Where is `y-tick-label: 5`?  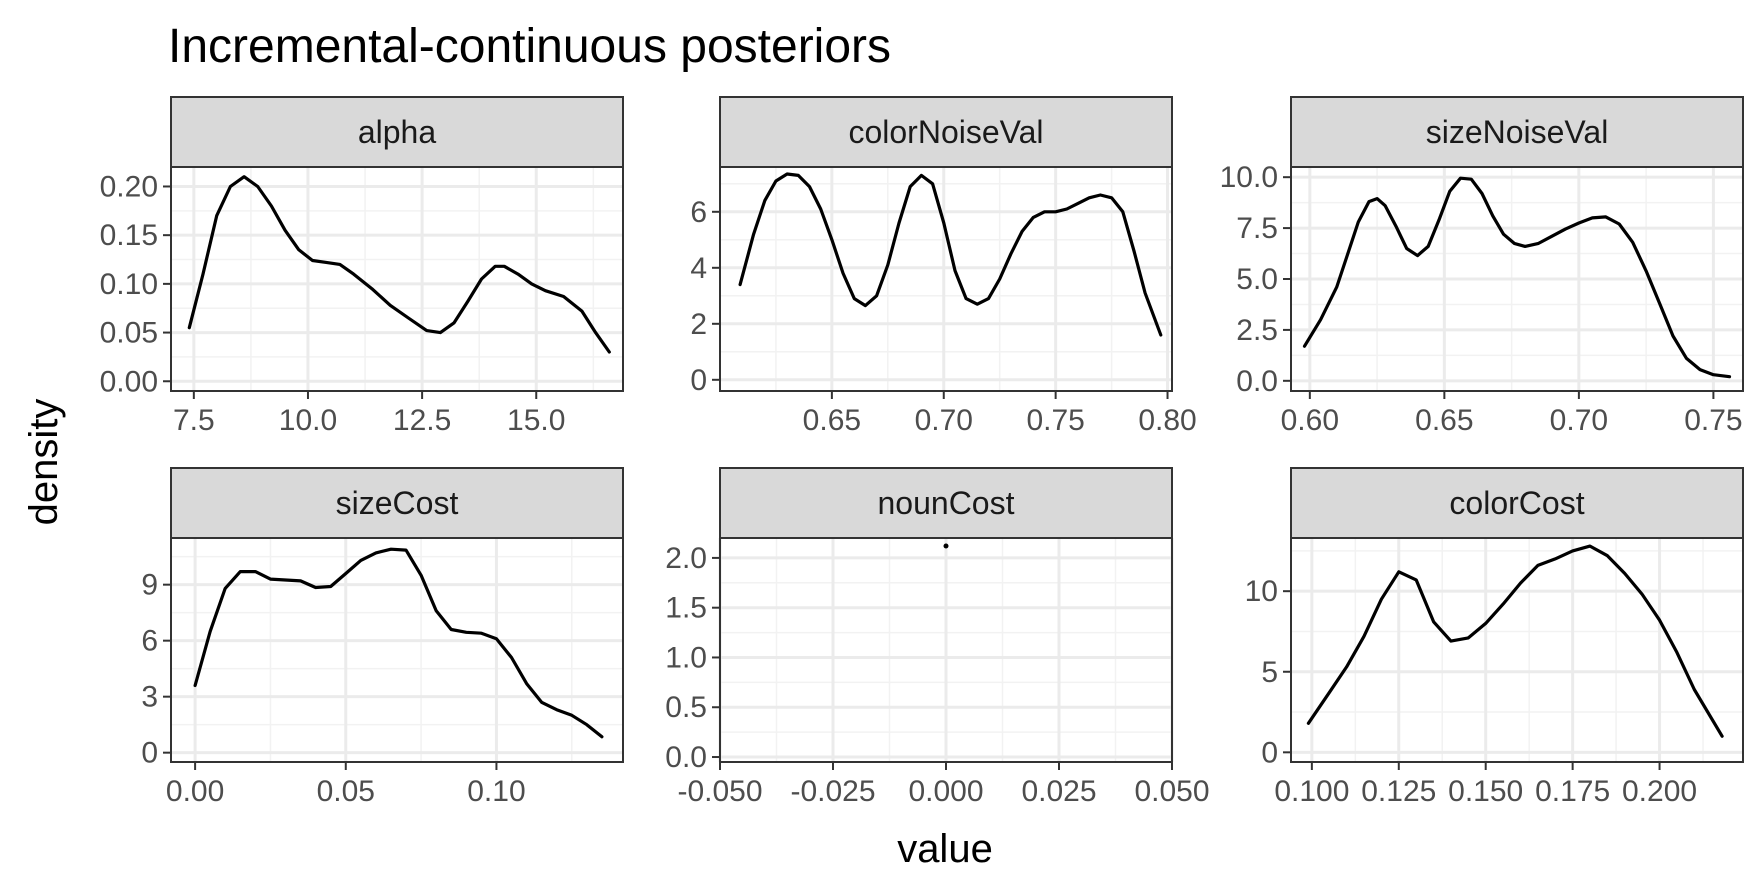 y-tick-label: 5 is located at coordinates (1269, 672).